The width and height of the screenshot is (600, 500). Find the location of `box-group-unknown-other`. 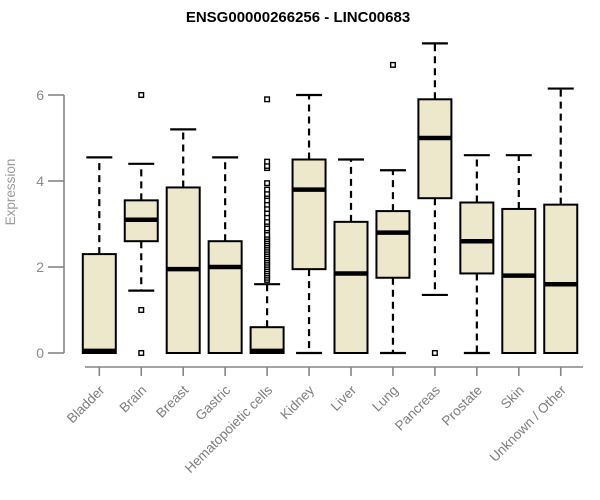

box-group-unknown-other is located at coordinates (561, 220).